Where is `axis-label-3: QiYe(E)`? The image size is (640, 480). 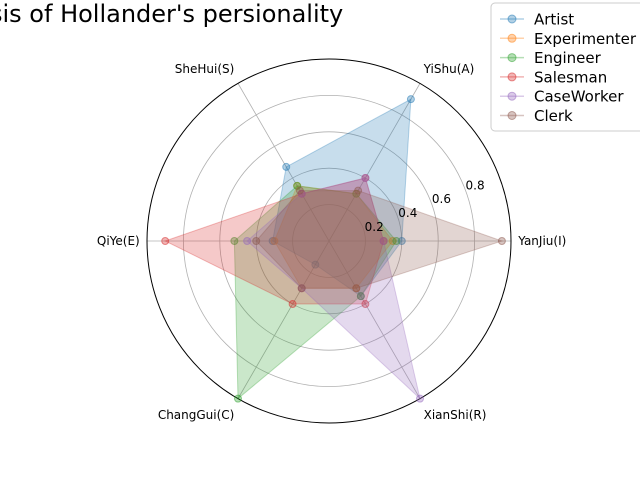 axis-label-3: QiYe(E) is located at coordinates (118, 241).